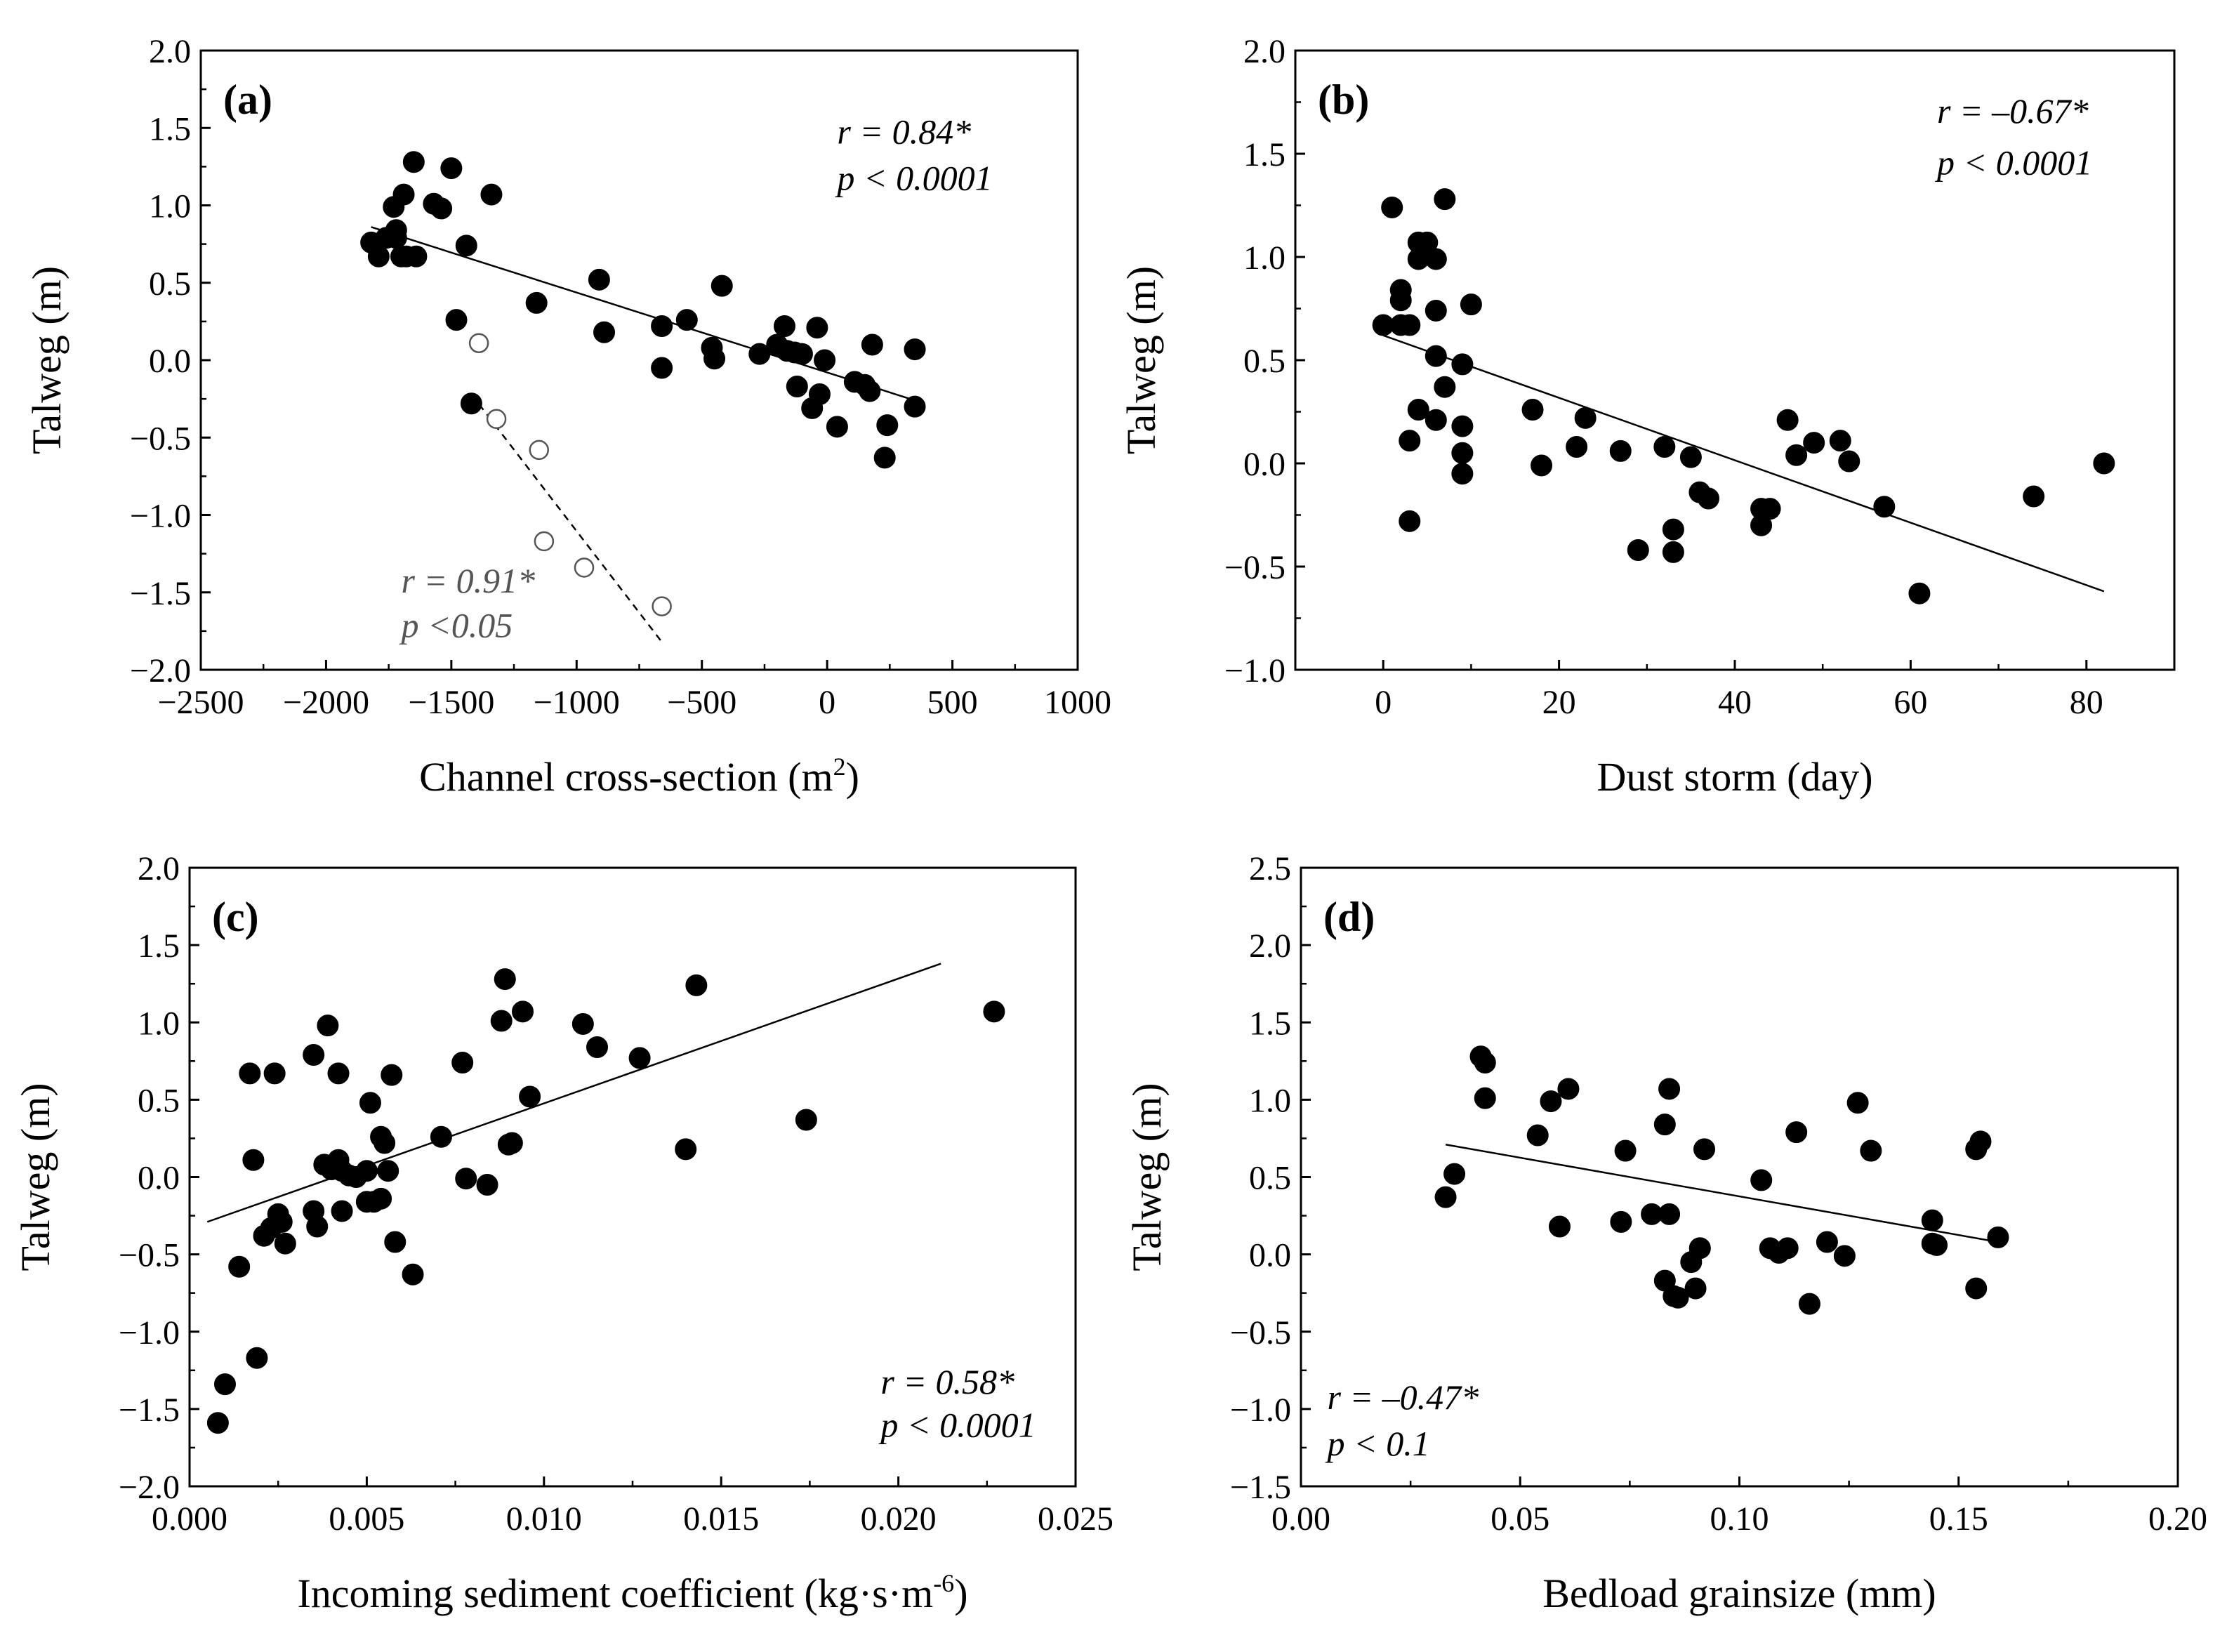  What do you see at coordinates (326, 702) in the screenshot?
I see `x-tick-label: −2000` at bounding box center [326, 702].